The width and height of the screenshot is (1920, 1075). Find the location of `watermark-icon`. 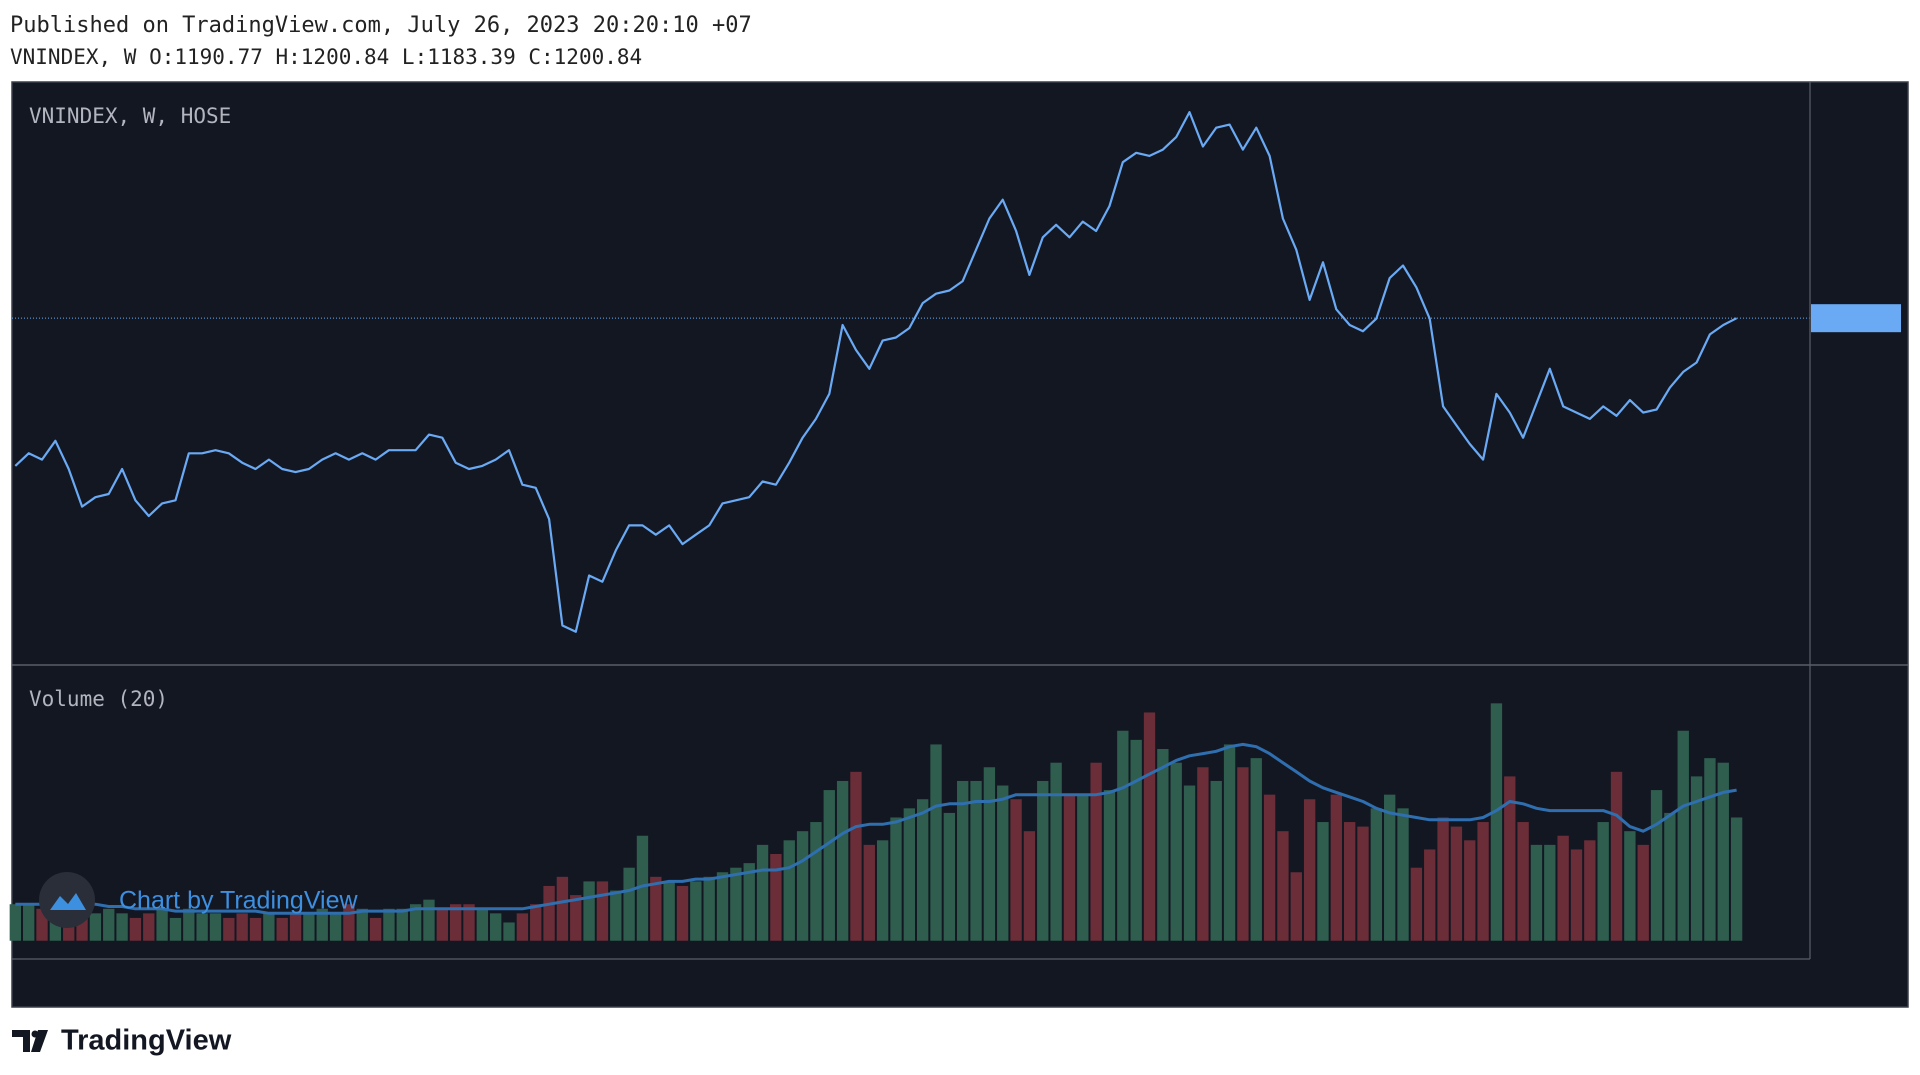

watermark-icon is located at coordinates (67, 900).